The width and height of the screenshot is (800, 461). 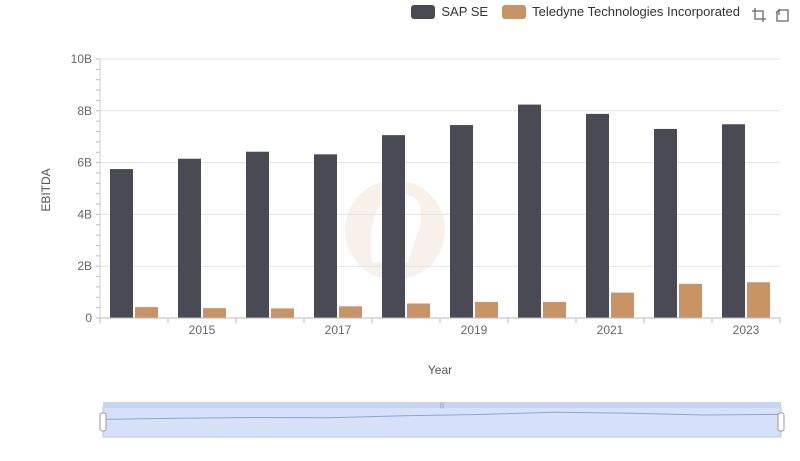 What do you see at coordinates (189, 238) in the screenshot?
I see `bar-sap-2015` at bounding box center [189, 238].